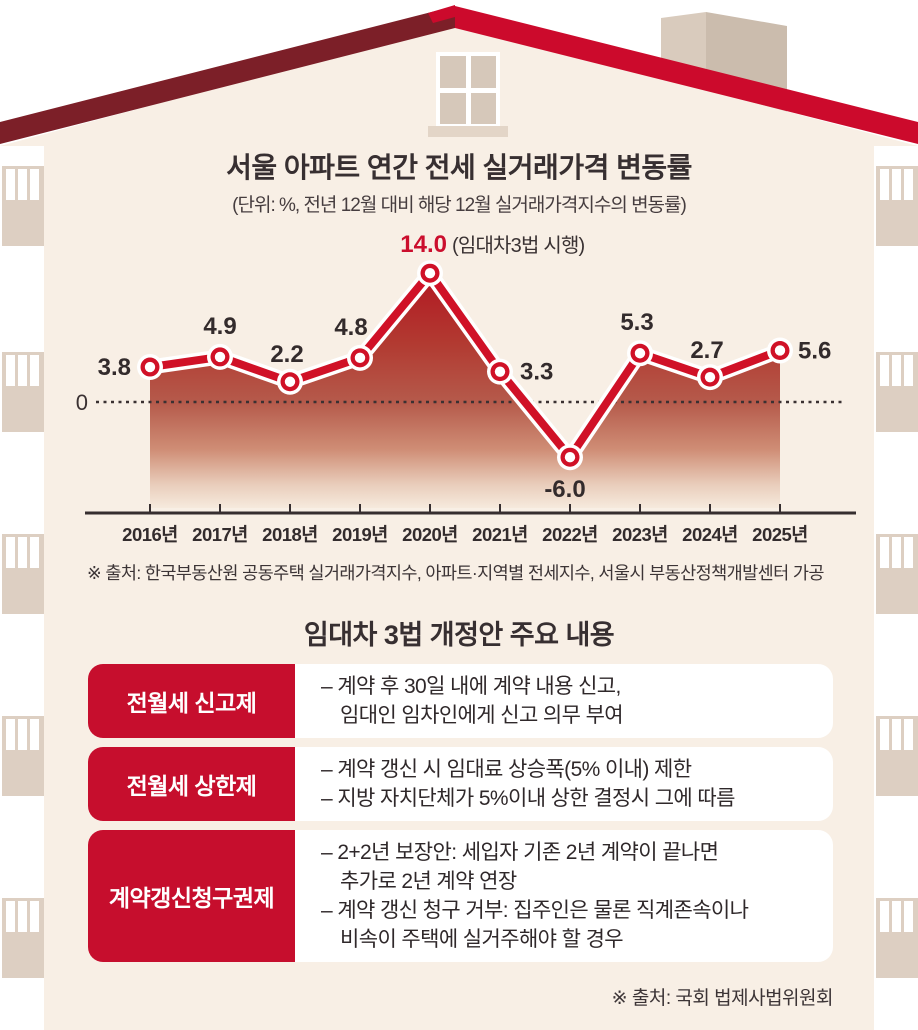 This screenshot has height=1030, width=918. I want to click on x-axis-tick-label: 2023년, so click(640, 534).